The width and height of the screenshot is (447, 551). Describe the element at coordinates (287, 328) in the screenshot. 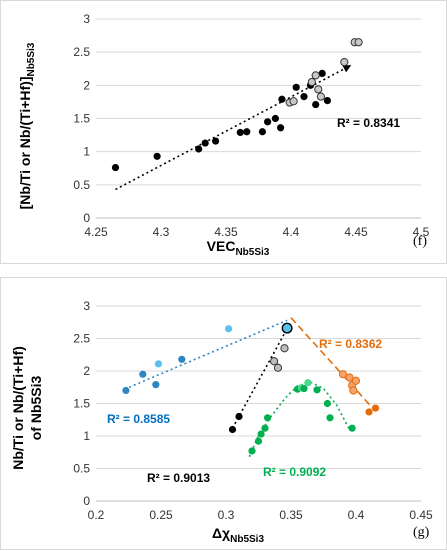

I see `chart-g-point-shared` at that location.